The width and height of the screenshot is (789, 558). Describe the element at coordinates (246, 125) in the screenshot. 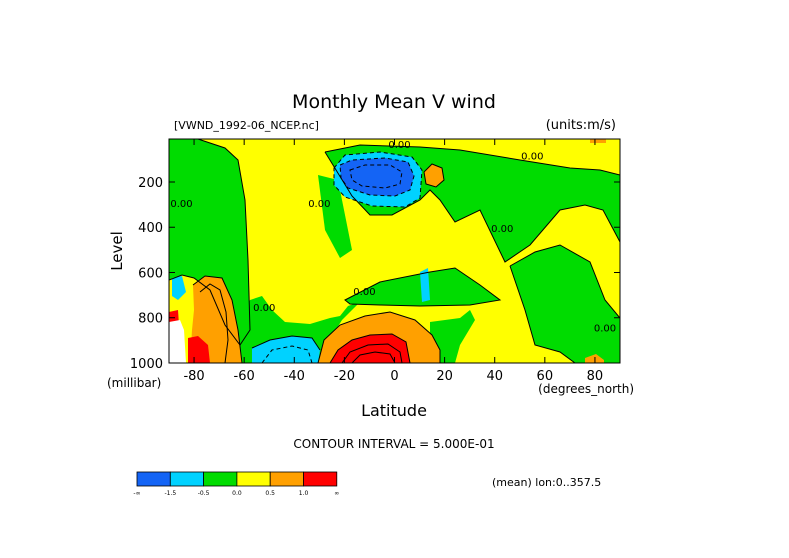

I see `dataset-label: [VWND_1992-06_NCEP.nc]` at that location.